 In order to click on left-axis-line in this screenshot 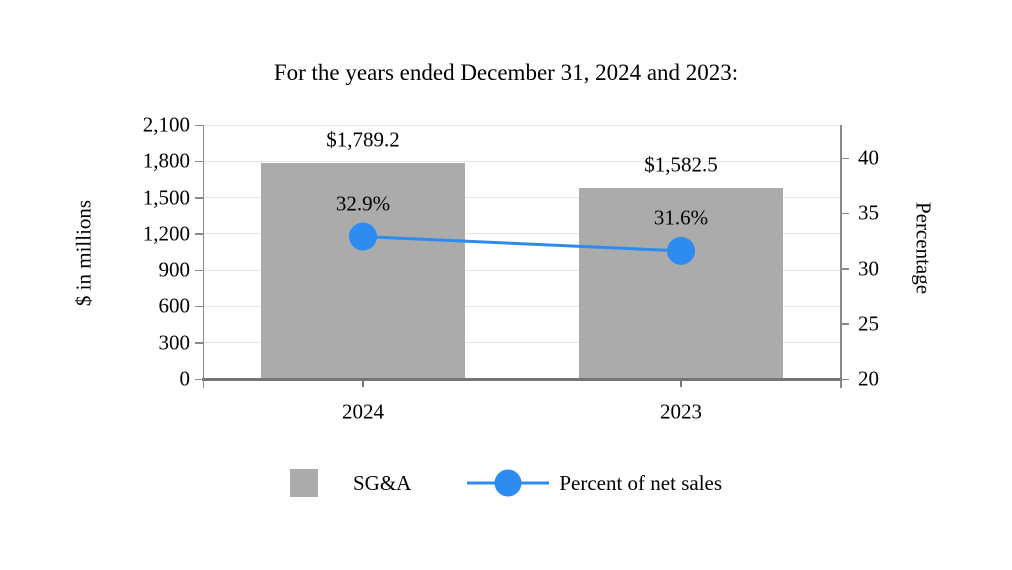, I will do `click(203, 256)`.